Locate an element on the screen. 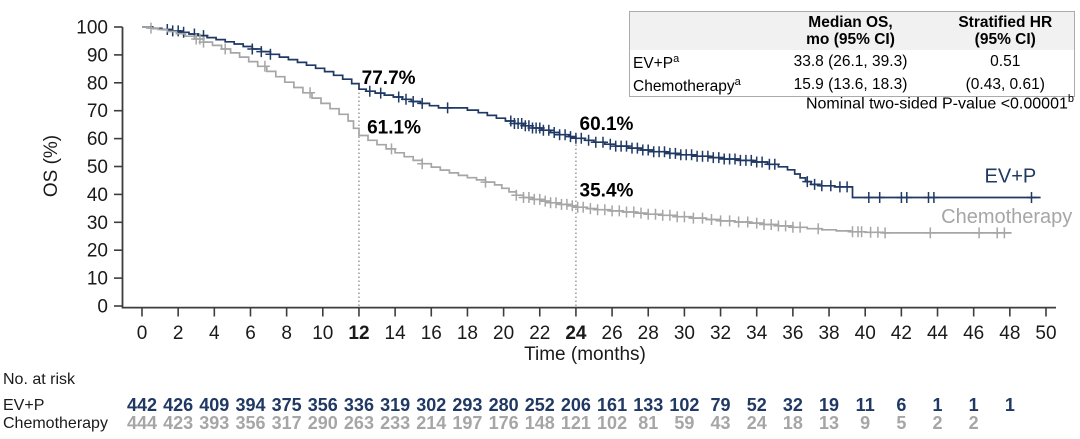 This screenshot has width=1080, height=439. x-tick-label: 12 is located at coordinates (358, 333).